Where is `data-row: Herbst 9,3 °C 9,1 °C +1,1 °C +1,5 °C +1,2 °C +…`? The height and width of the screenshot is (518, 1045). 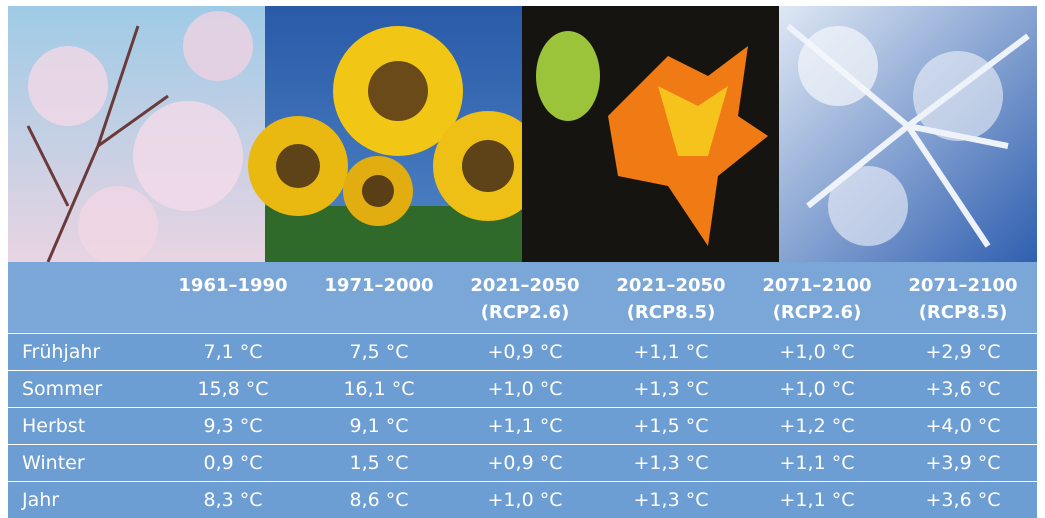
data-row: Herbst 9,3 °C 9,1 °C +1,1 °C +1,5 °C +1,2 °C +… is located at coordinates (522, 425).